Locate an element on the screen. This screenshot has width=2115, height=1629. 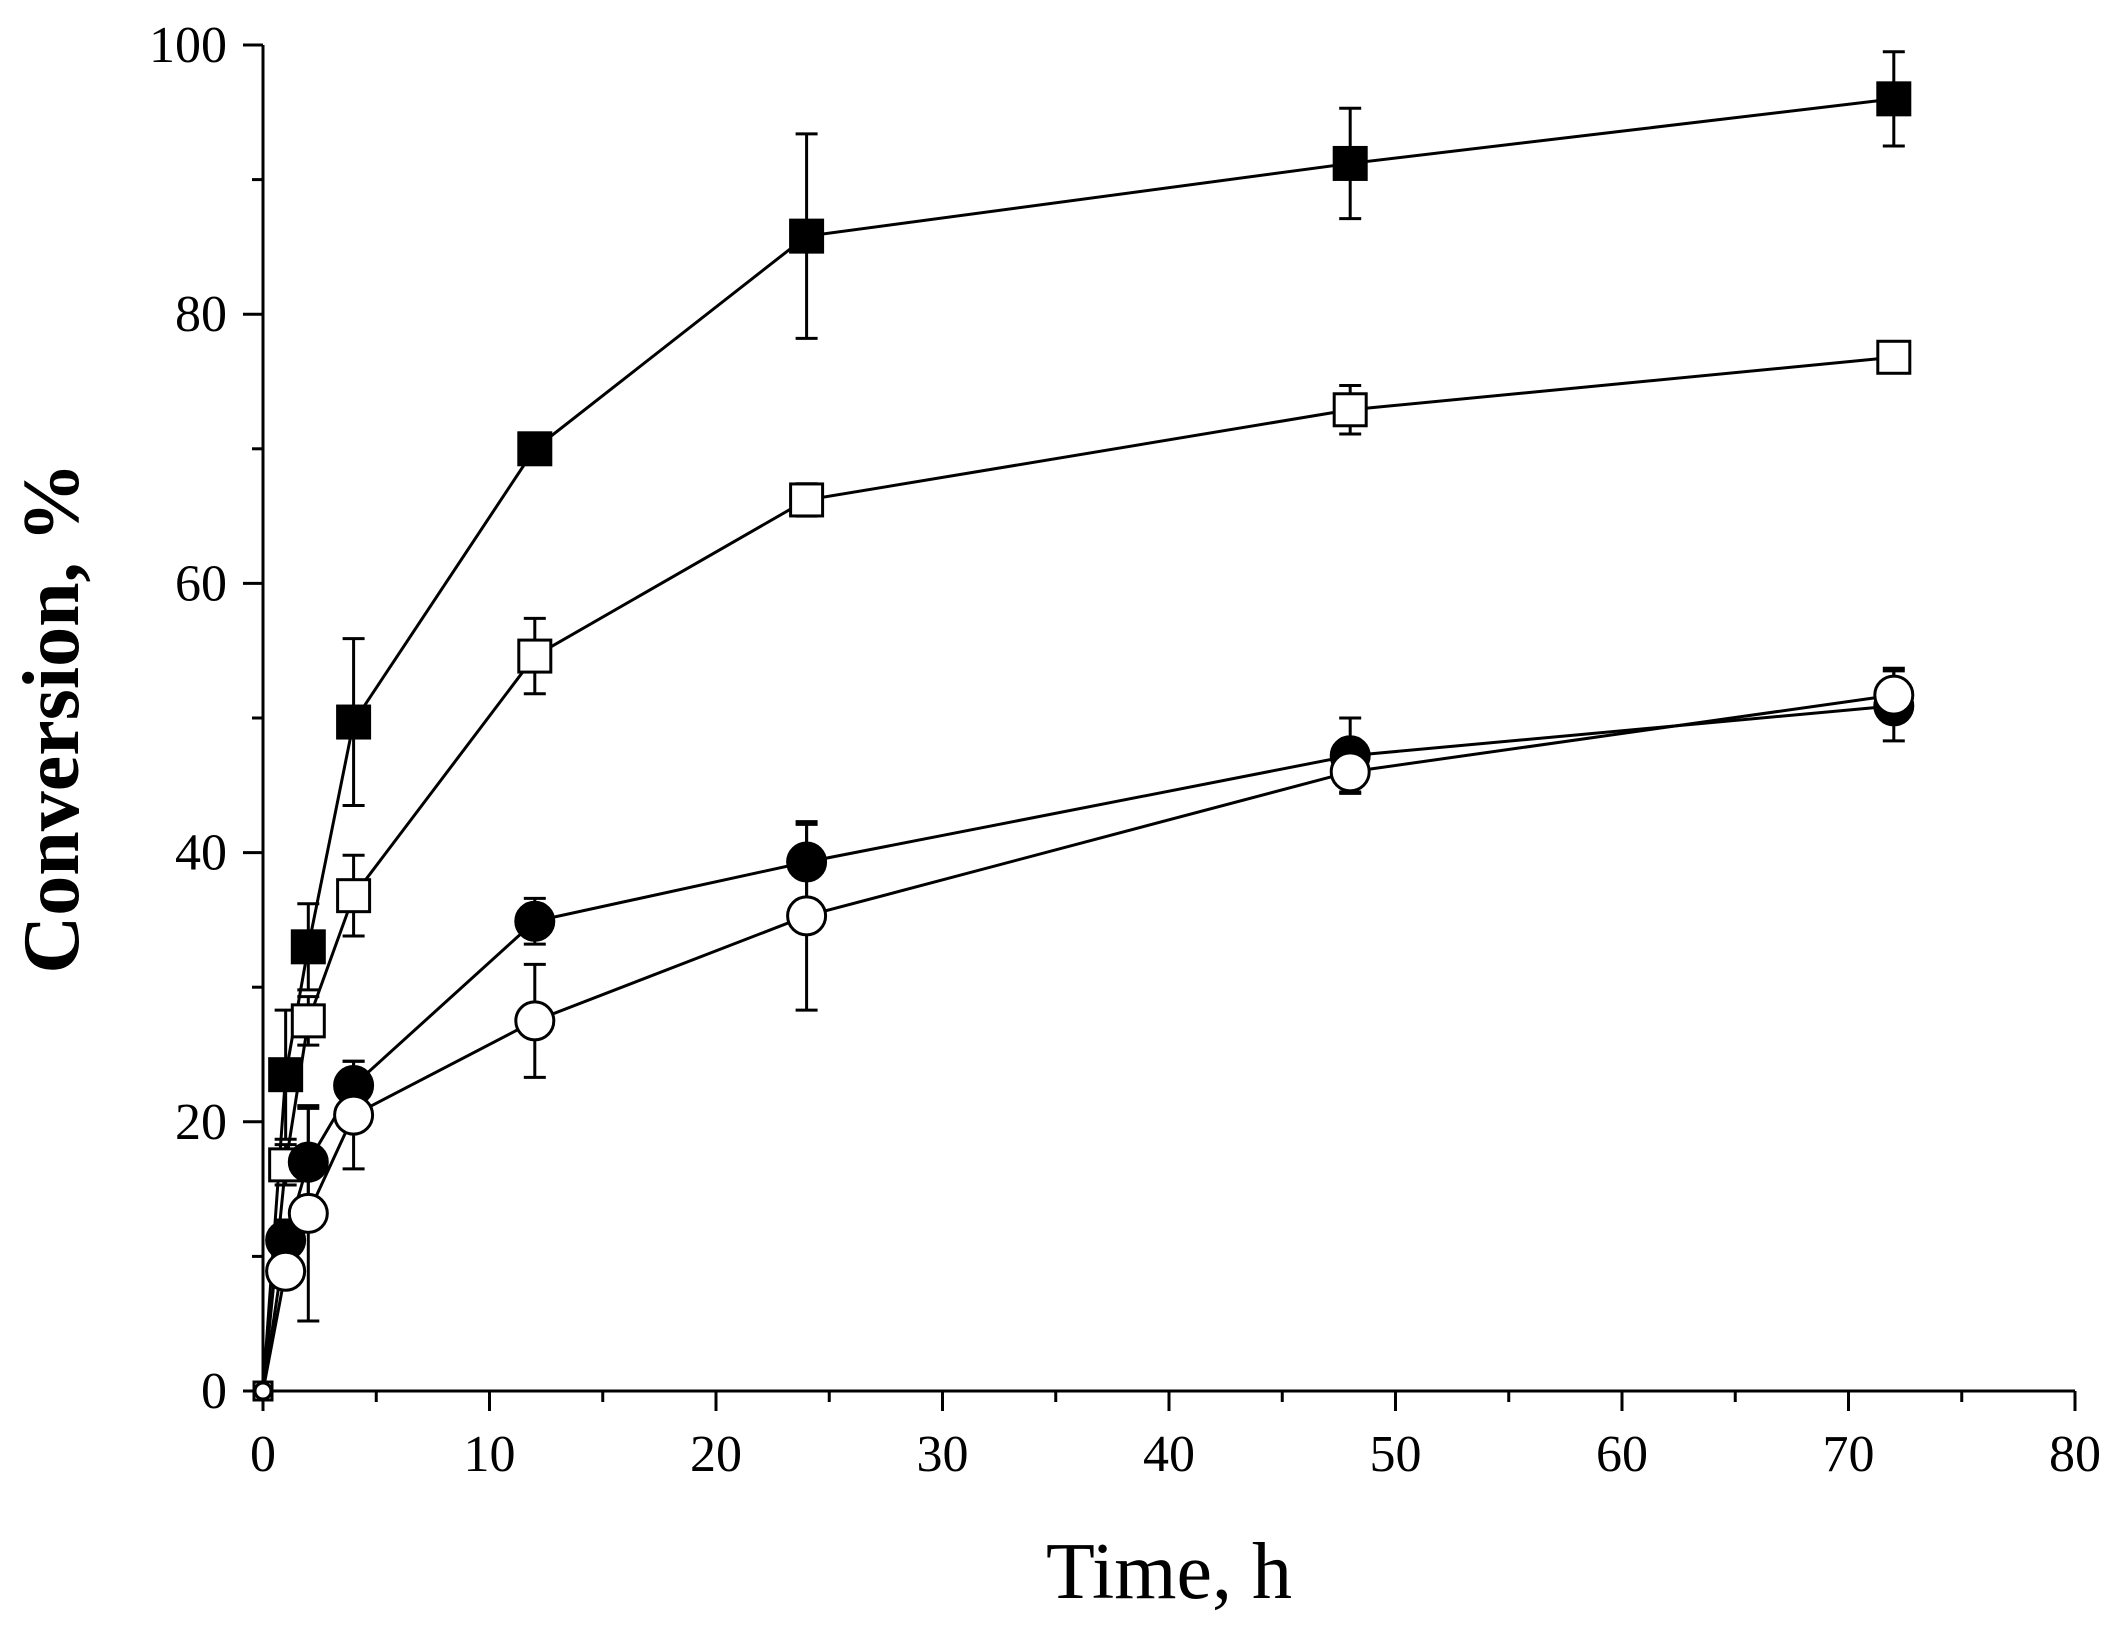
x-tick-label: 0 is located at coordinates (263, 1454).